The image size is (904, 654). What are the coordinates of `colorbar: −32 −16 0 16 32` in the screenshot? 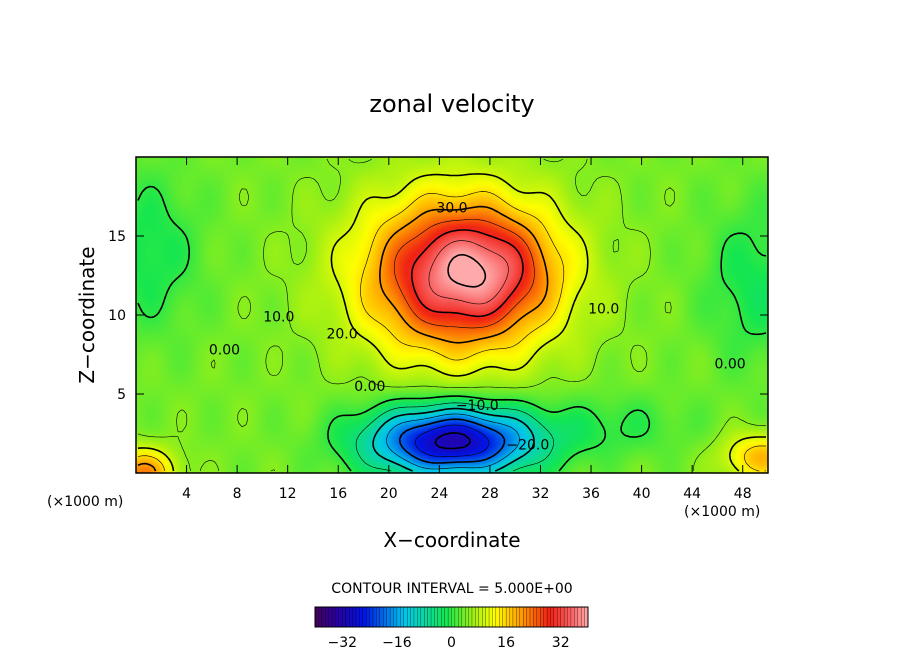 It's located at (451, 628).